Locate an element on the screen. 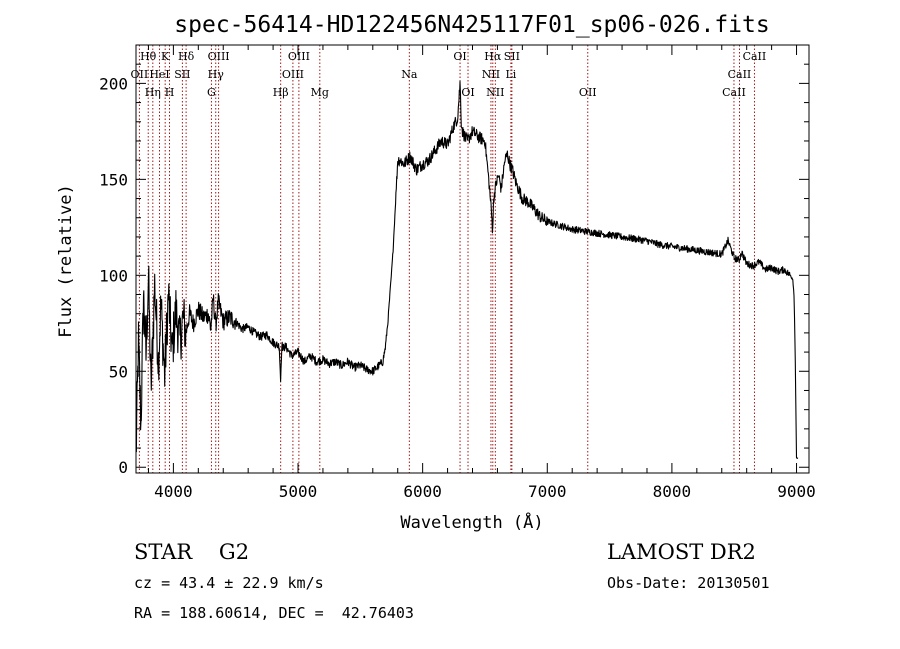 Image resolution: width=900 pixels, height=649 pixels. spectral-line-label: Hγ is located at coordinates (216, 74).